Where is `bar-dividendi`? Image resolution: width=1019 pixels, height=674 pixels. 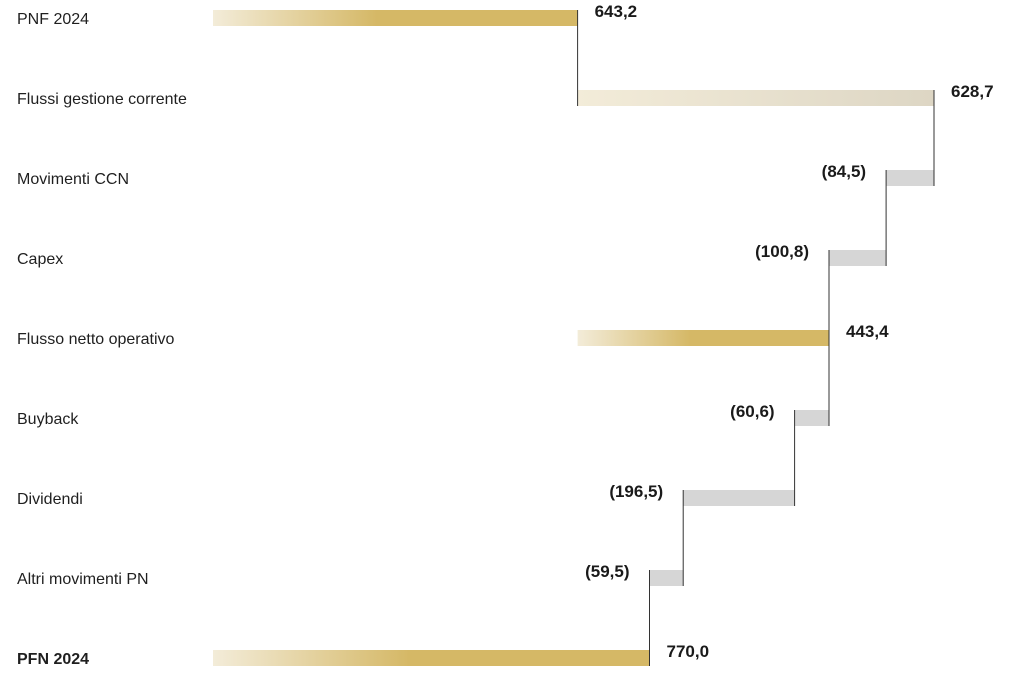 bar-dividendi is located at coordinates (739, 498).